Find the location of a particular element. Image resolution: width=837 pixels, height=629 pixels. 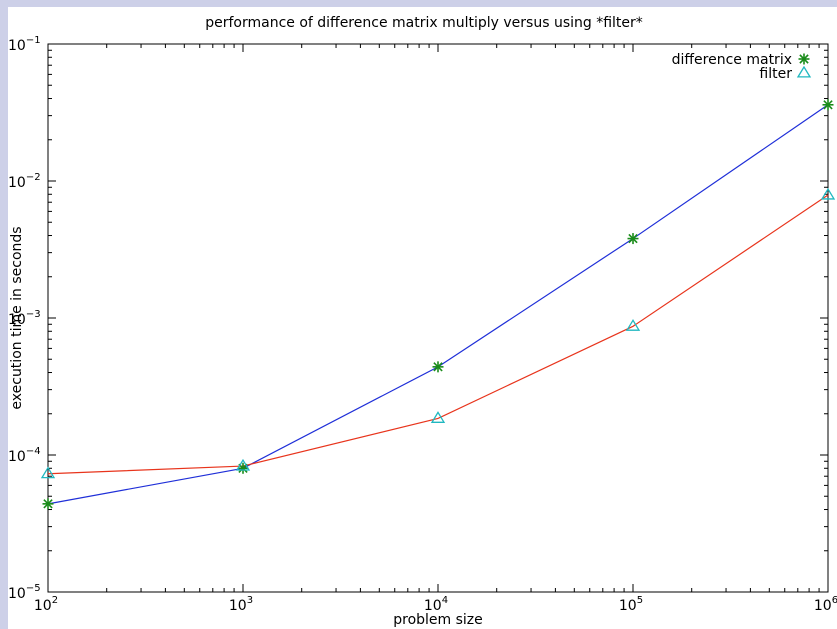

x-tick-label: 10⁶ is located at coordinates (825, 604).